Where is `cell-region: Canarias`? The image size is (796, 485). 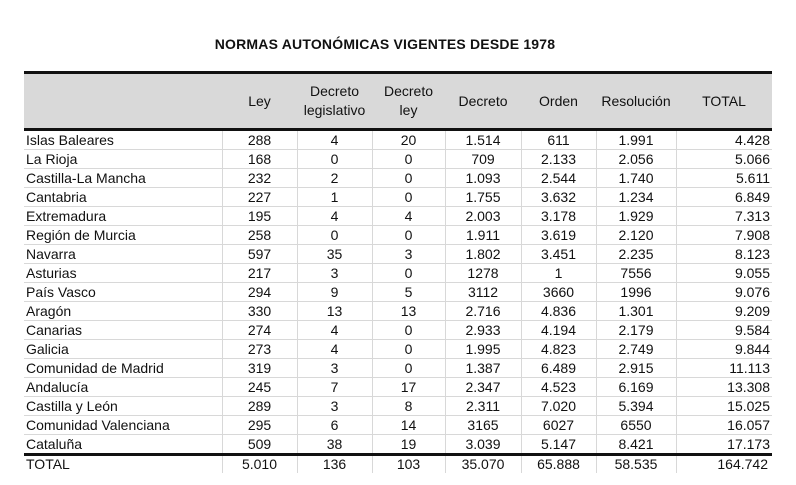 cell-region: Canarias is located at coordinates (123, 330).